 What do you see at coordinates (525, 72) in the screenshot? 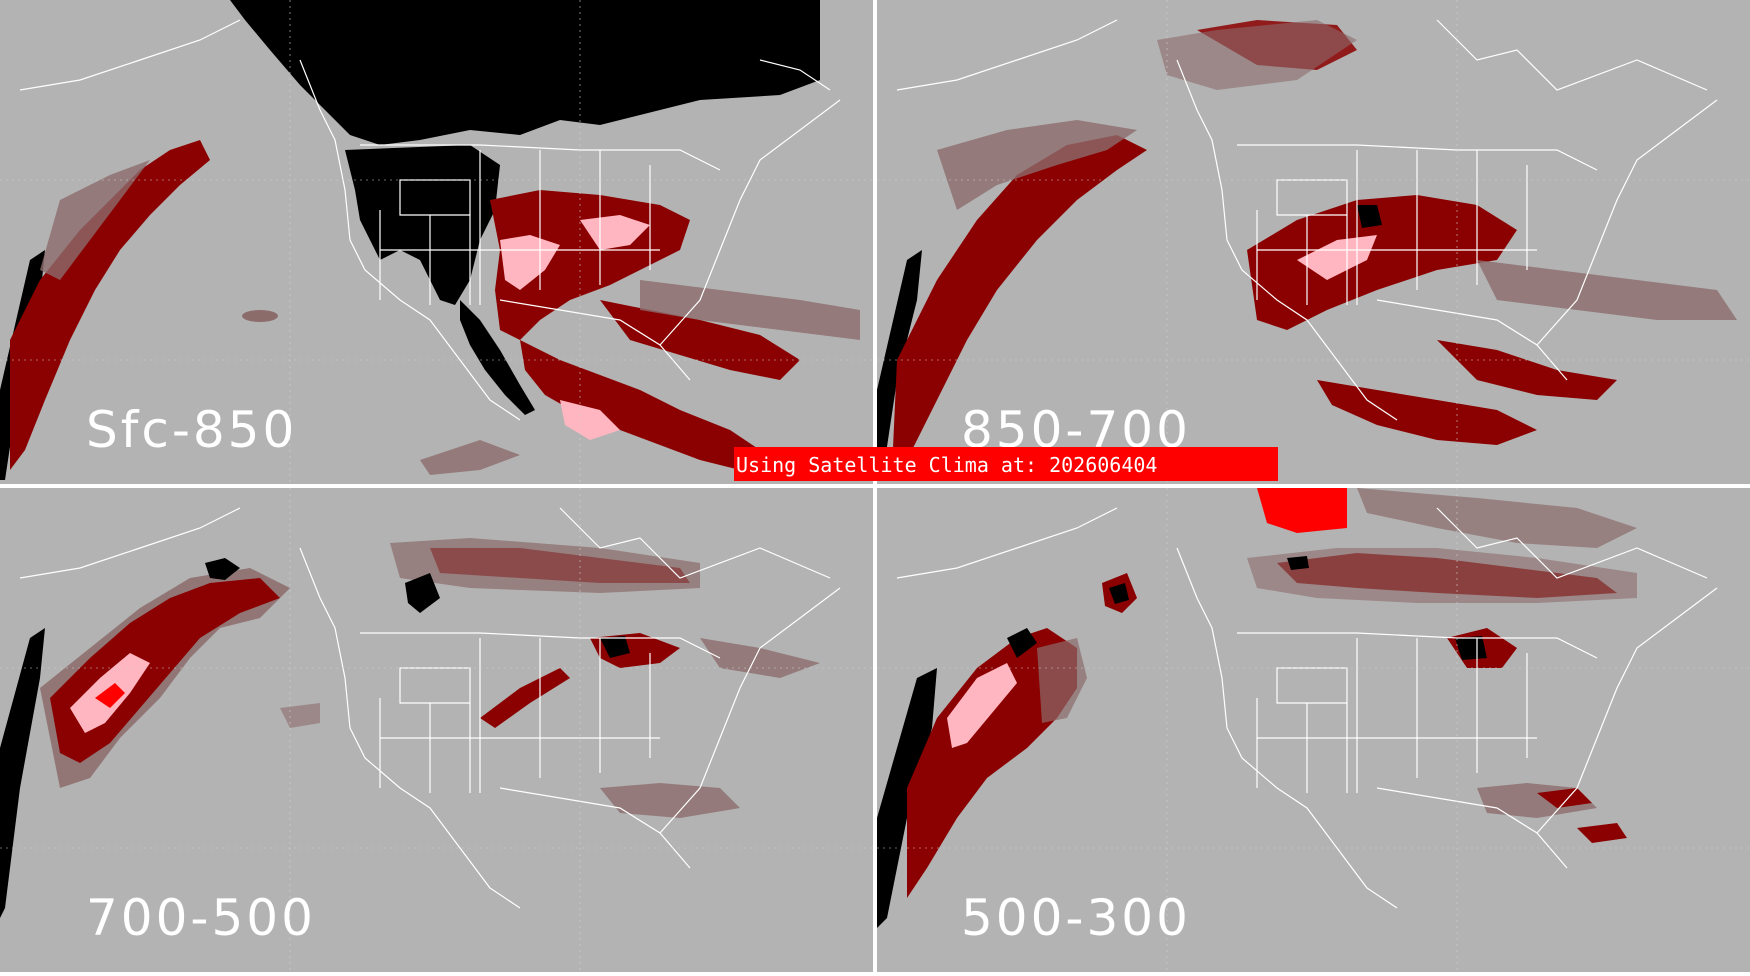
I see `dark-region-canada` at bounding box center [525, 72].